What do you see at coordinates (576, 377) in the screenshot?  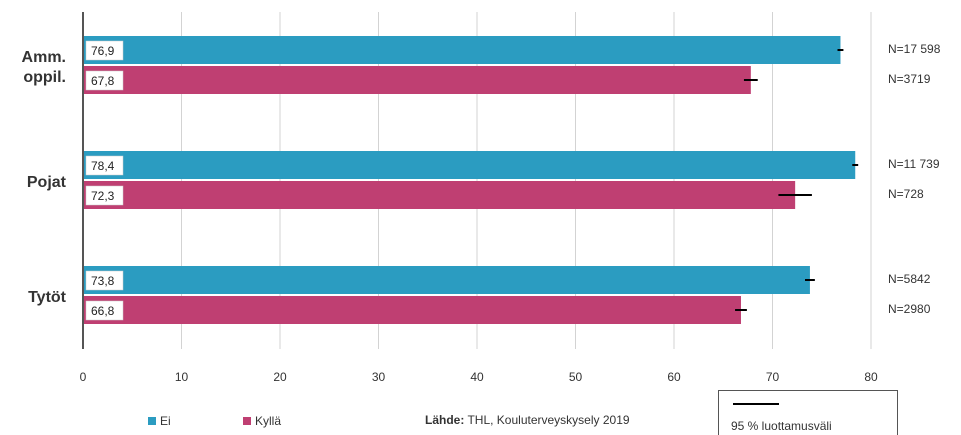 I see `x-tick-label: 50` at bounding box center [576, 377].